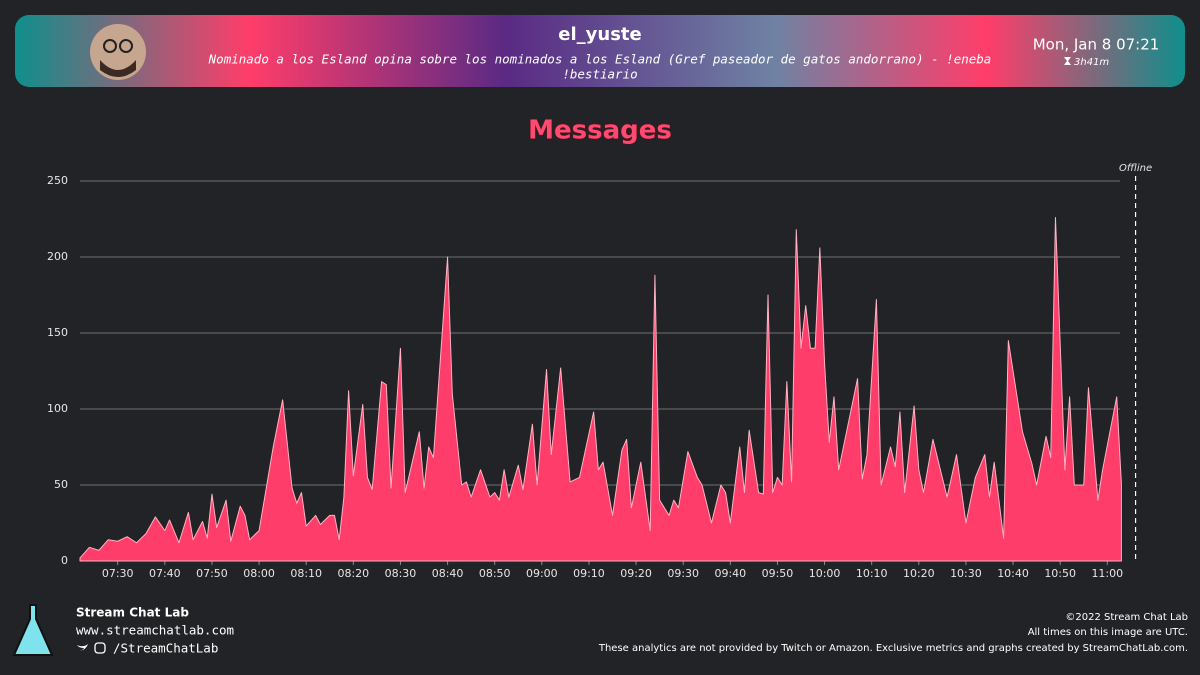 The image size is (1200, 675). What do you see at coordinates (259, 573) in the screenshot?
I see `x-tick-label: 08:00` at bounding box center [259, 573].